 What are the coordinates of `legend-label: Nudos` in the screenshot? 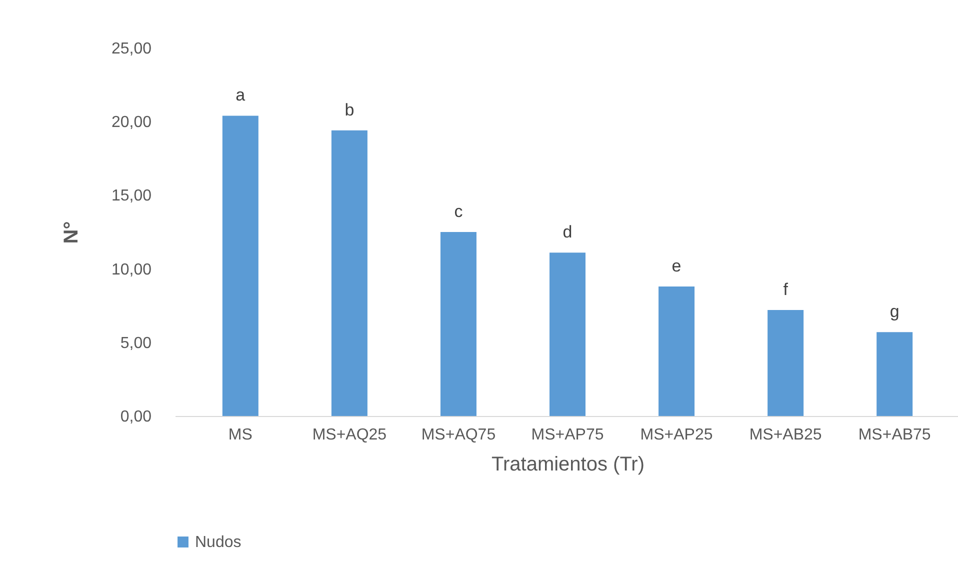 It's located at (218, 542).